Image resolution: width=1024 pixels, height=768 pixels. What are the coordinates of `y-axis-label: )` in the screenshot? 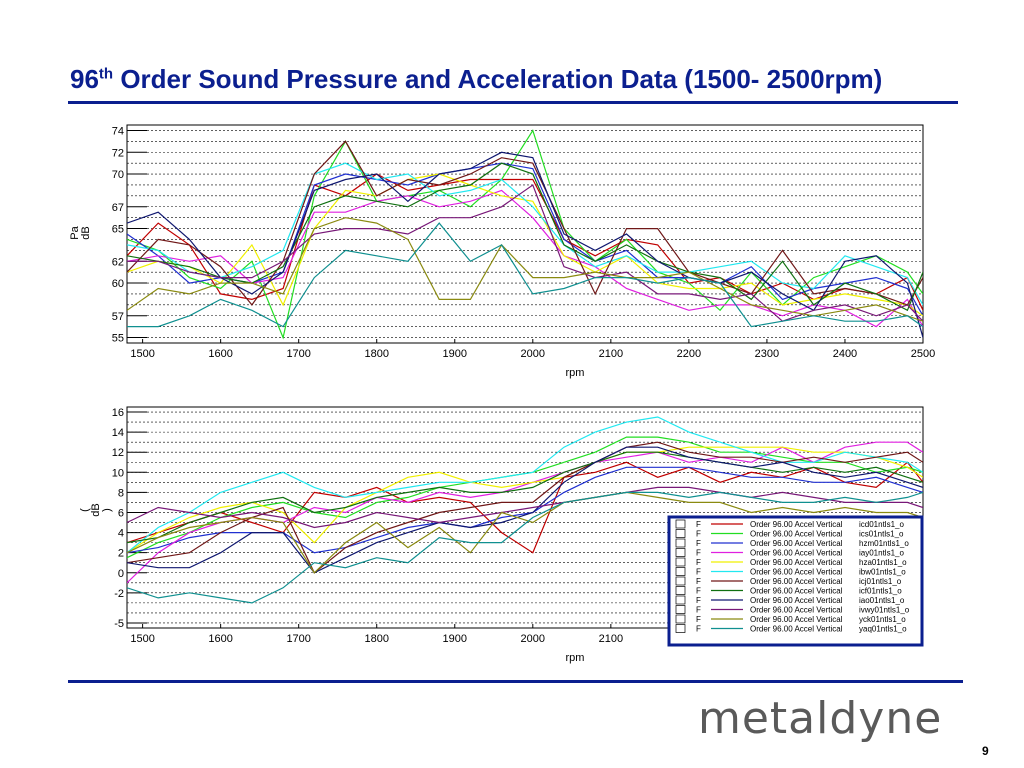 It's located at (107, 510).